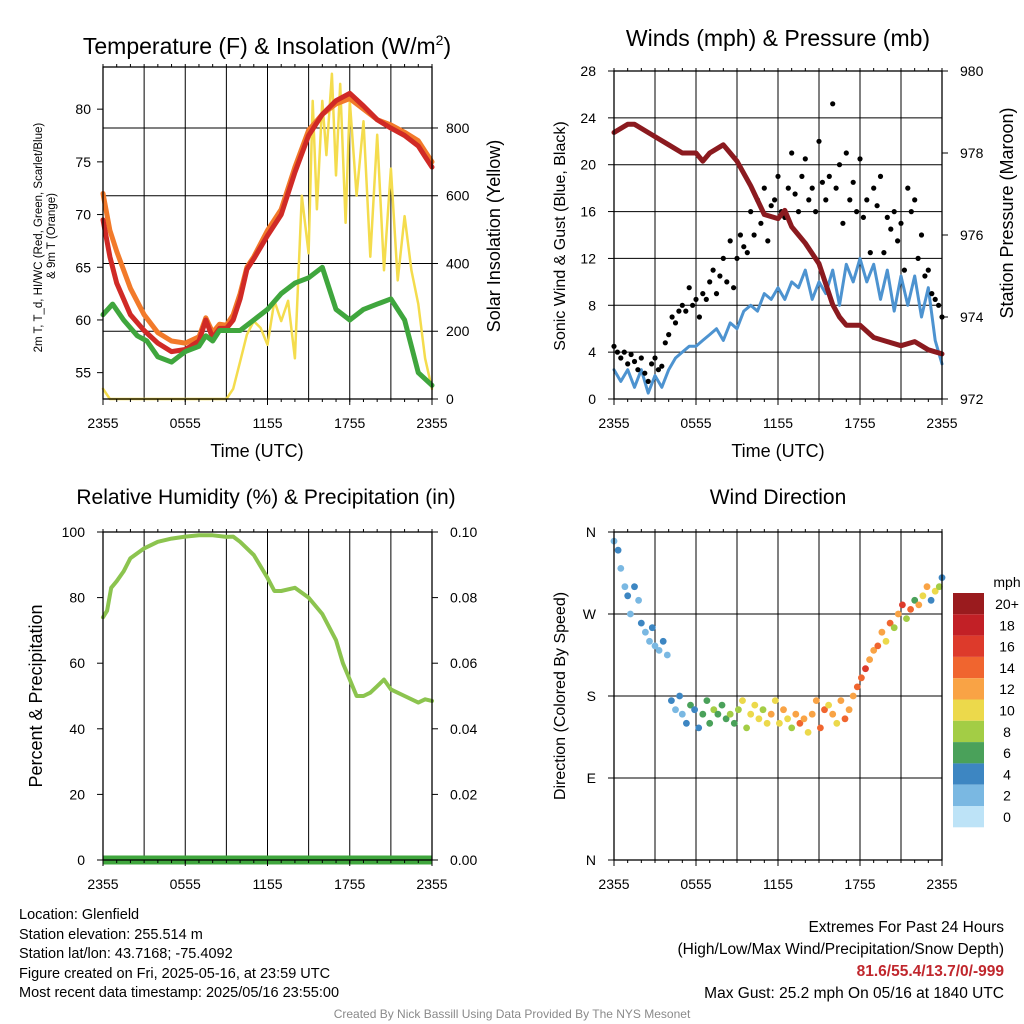  Describe the element at coordinates (777, 451) in the screenshot. I see `winds-xlabel: Time (UTC)` at that location.